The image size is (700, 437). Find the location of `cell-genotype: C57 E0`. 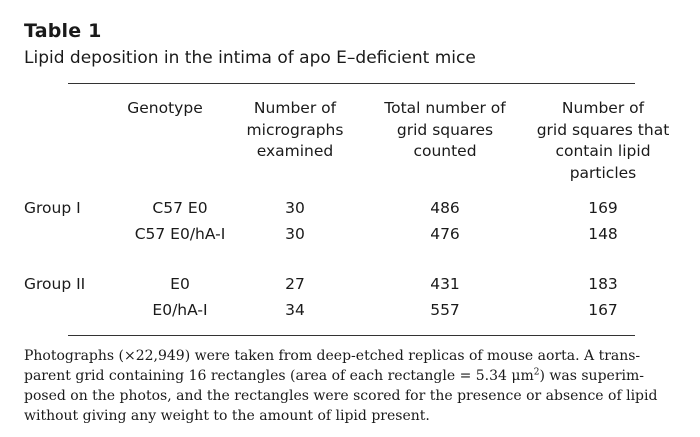

cell-genotype: C57 E0 is located at coordinates (180, 208).